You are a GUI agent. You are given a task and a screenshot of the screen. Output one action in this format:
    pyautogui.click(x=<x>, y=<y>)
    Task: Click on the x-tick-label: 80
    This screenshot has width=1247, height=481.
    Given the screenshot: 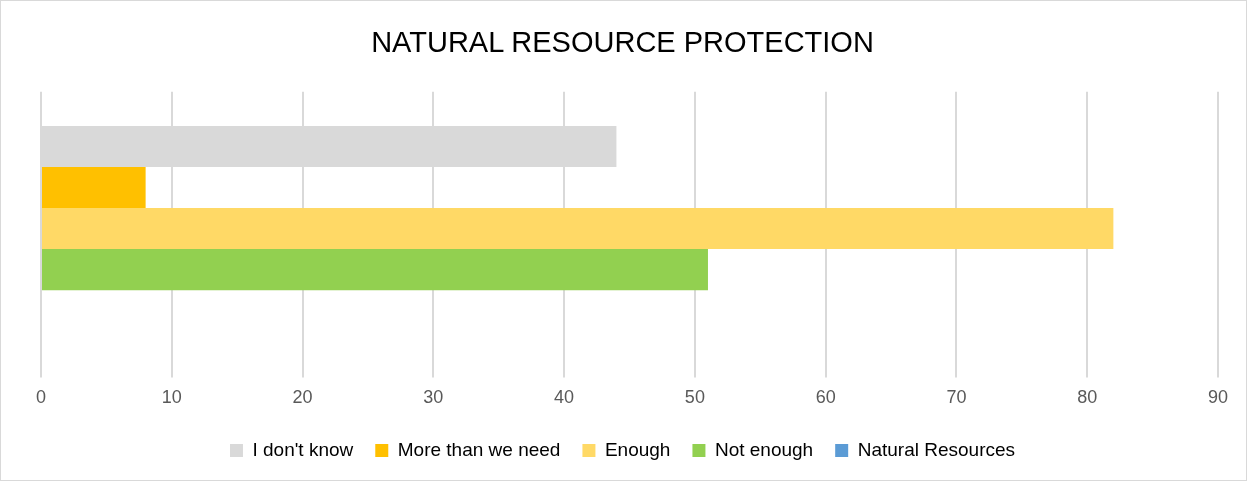 What is the action you would take?
    pyautogui.click(x=1087, y=397)
    